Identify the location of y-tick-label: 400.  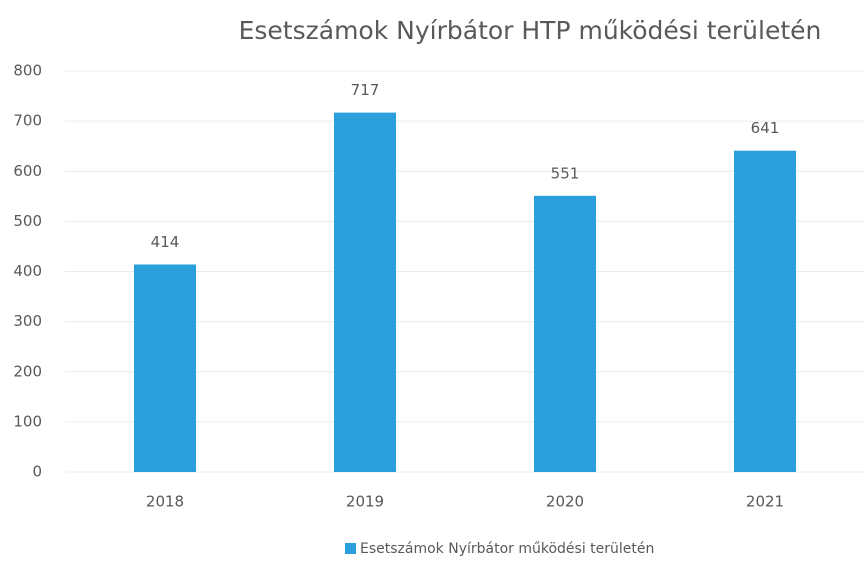
(27, 271).